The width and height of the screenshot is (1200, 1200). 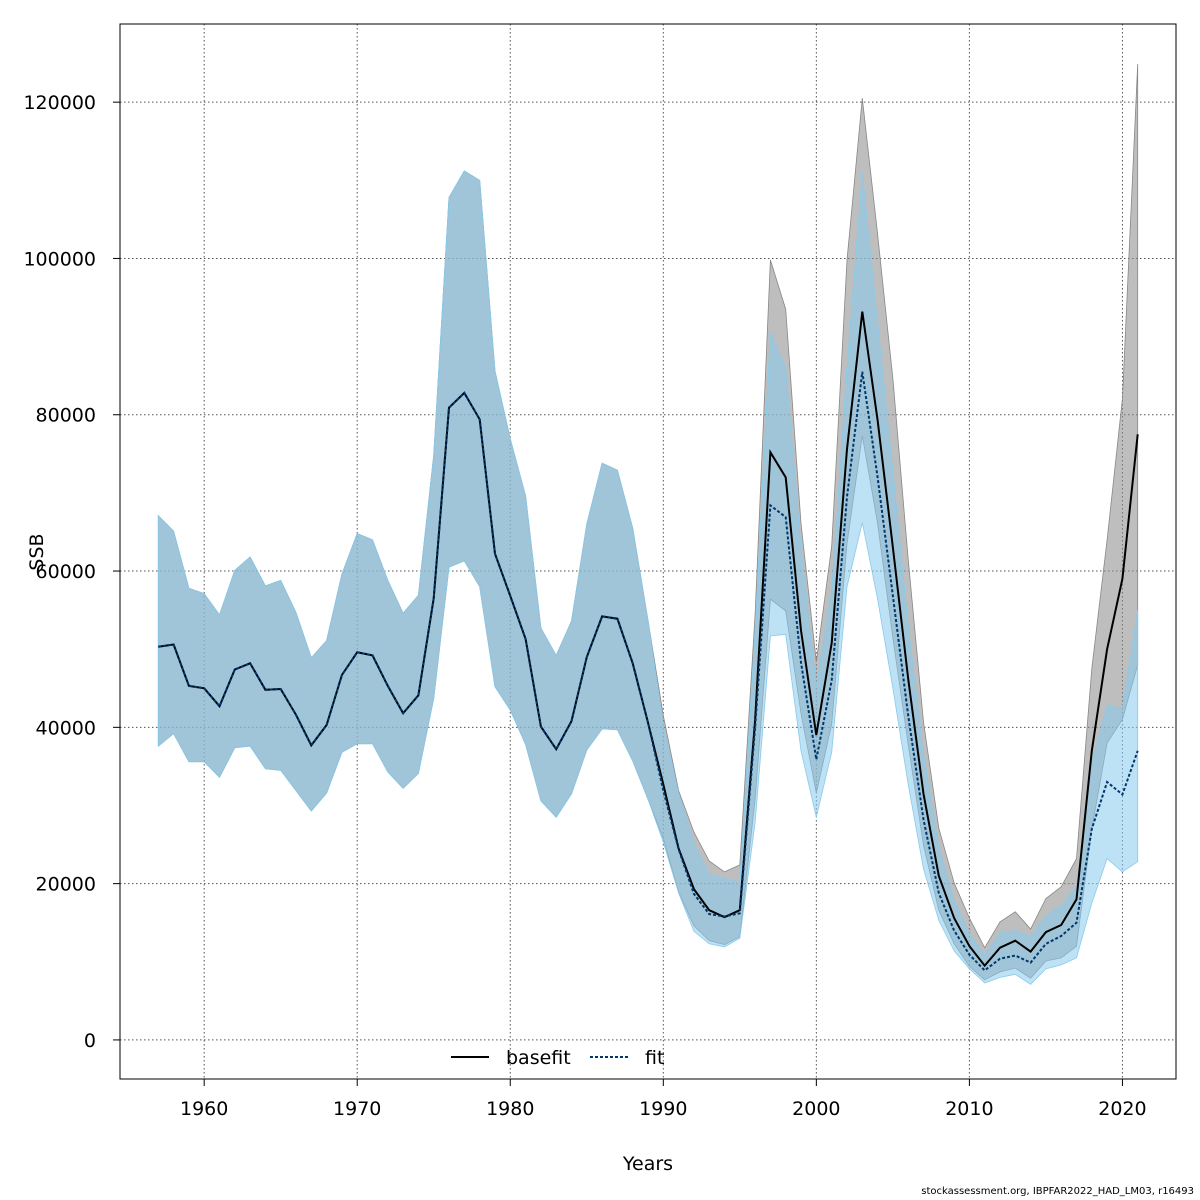 I want to click on x-tick-label: 2020, so click(x=1122, y=1109).